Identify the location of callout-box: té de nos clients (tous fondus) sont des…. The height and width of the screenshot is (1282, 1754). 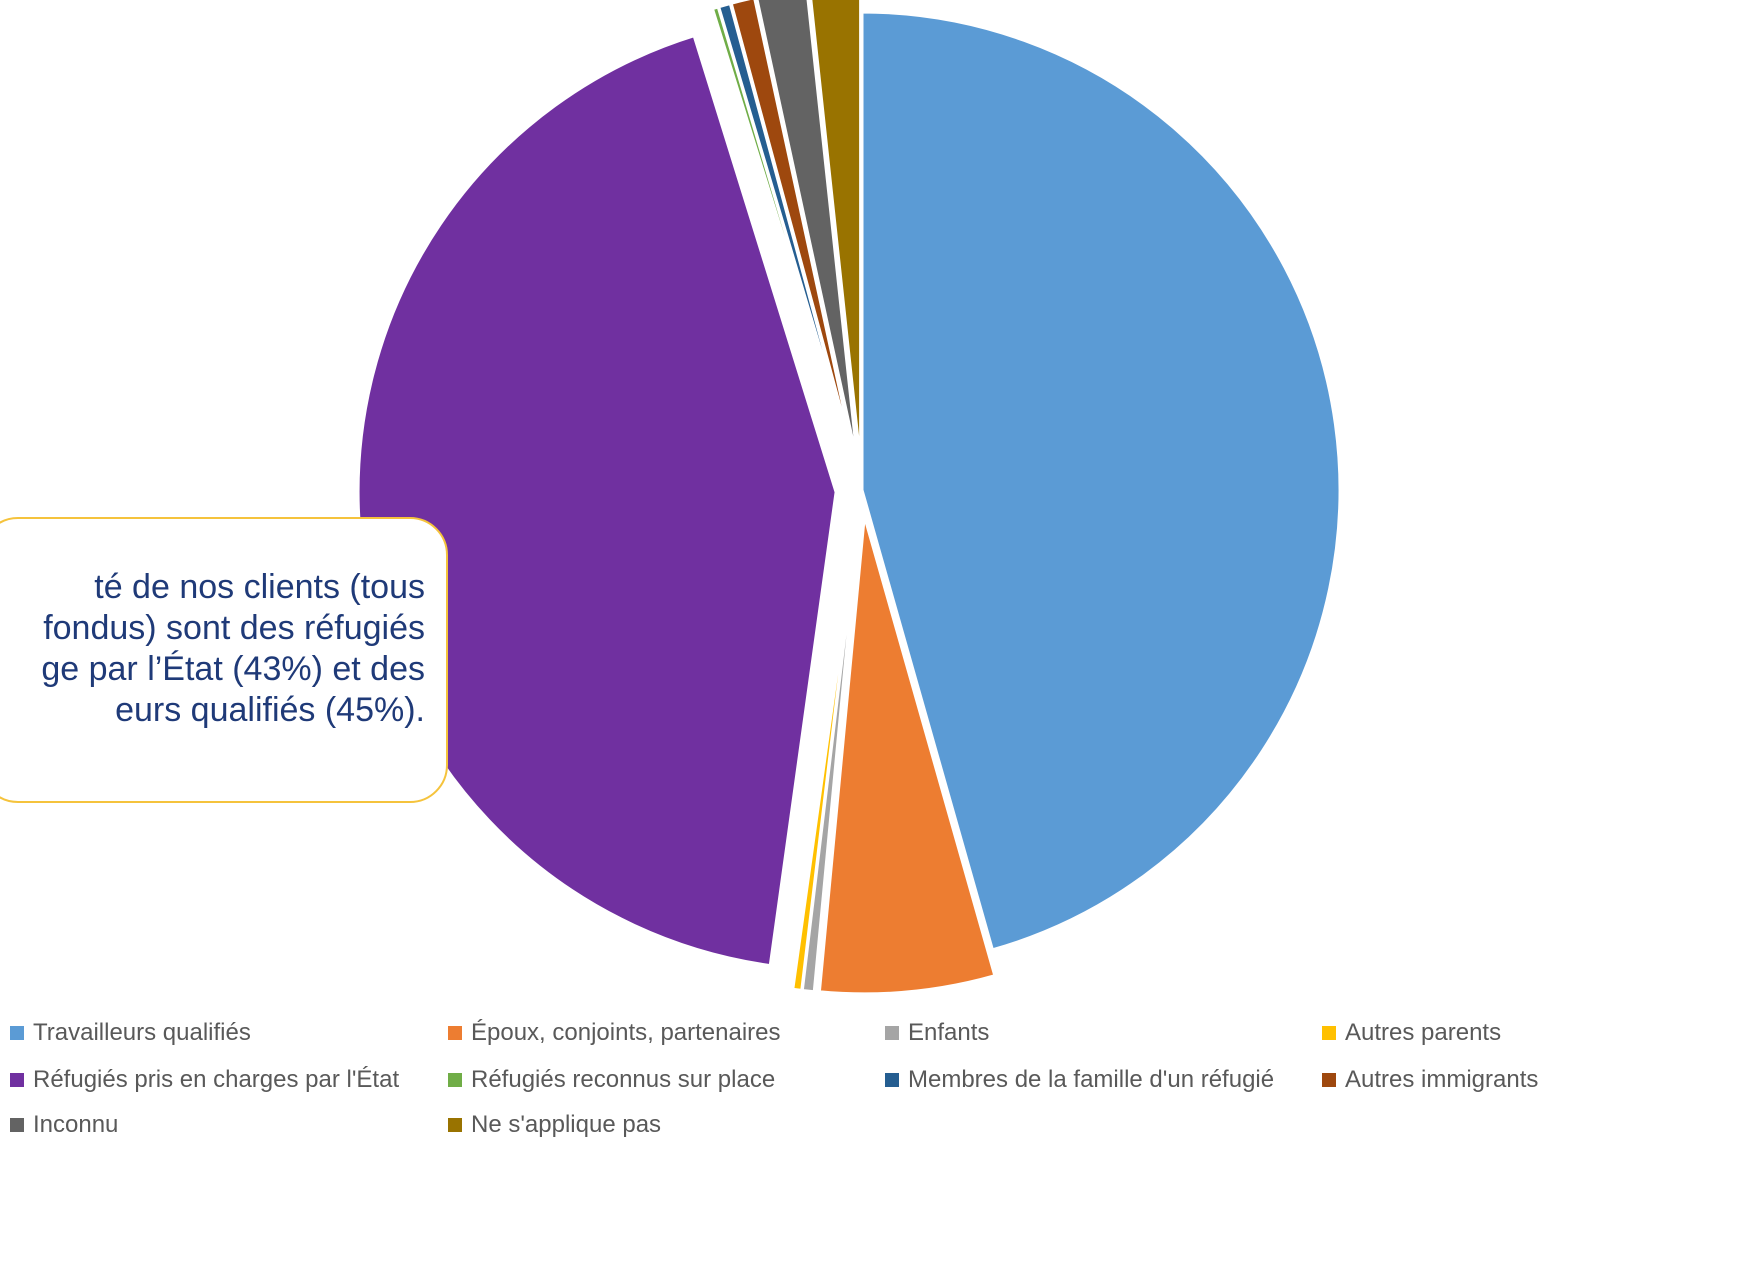
(224, 660).